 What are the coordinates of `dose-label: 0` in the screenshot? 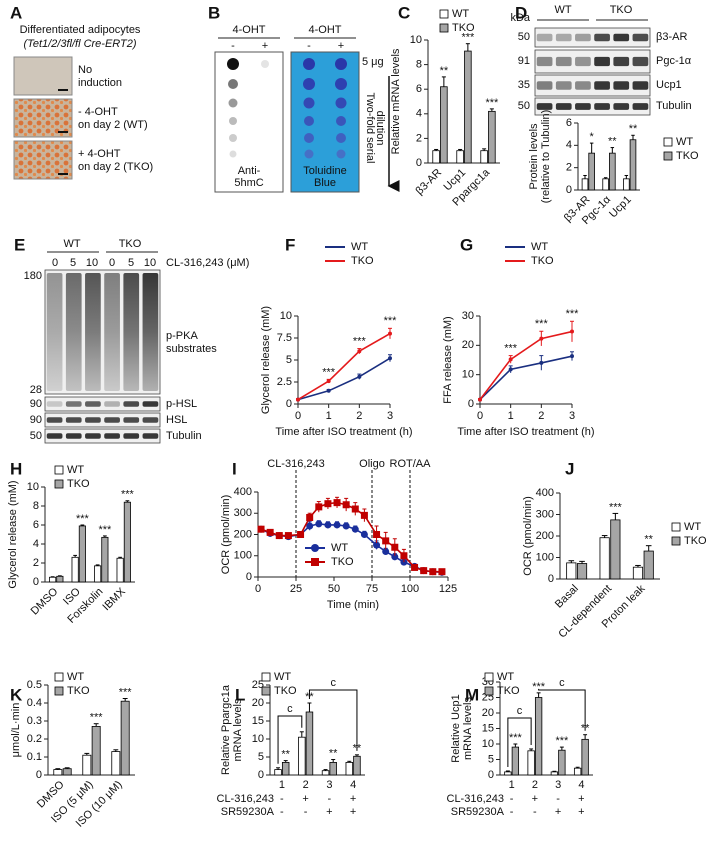 It's located at (112, 263).